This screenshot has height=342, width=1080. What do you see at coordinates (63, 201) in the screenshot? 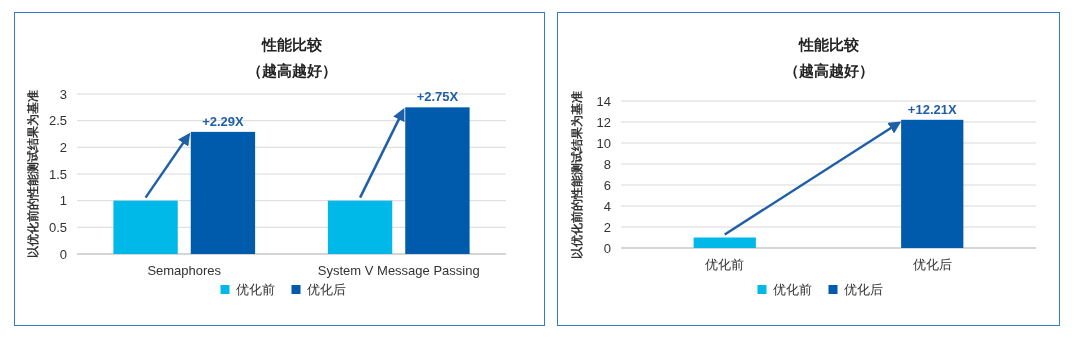
I see `y-tick-label: 1` at bounding box center [63, 201].